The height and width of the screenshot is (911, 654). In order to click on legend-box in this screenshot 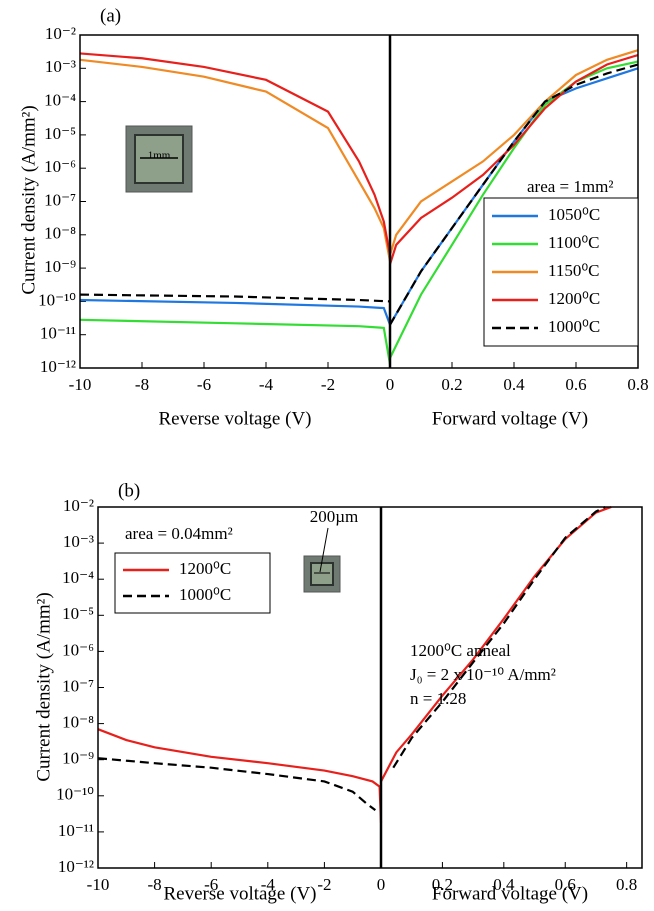, I will do `click(192, 583)`.